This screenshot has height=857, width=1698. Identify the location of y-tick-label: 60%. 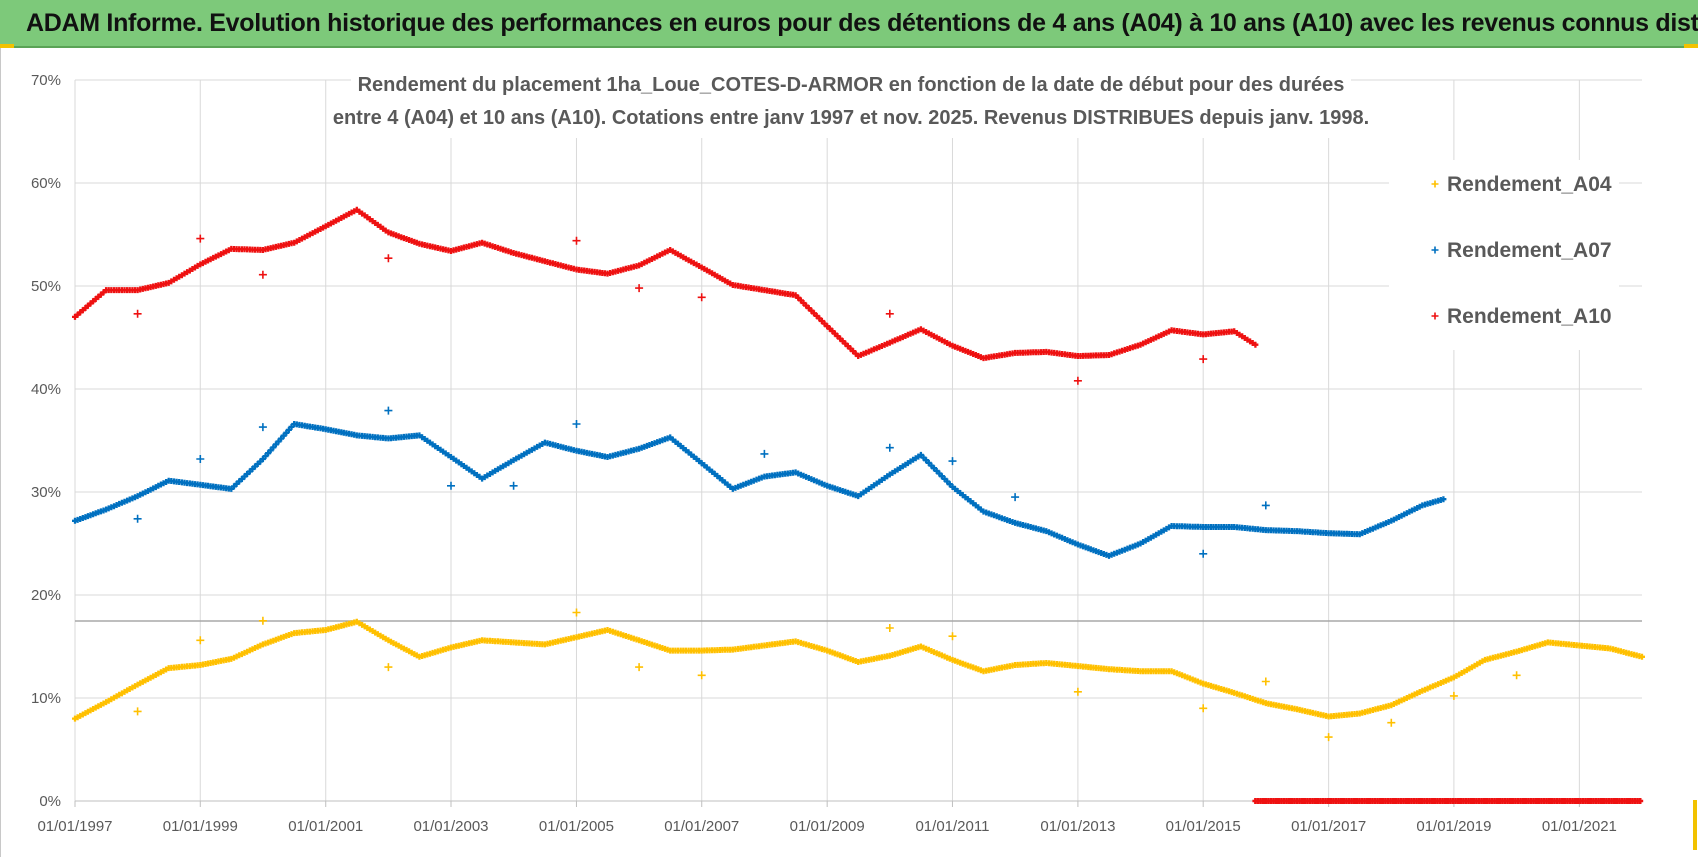
(46, 183).